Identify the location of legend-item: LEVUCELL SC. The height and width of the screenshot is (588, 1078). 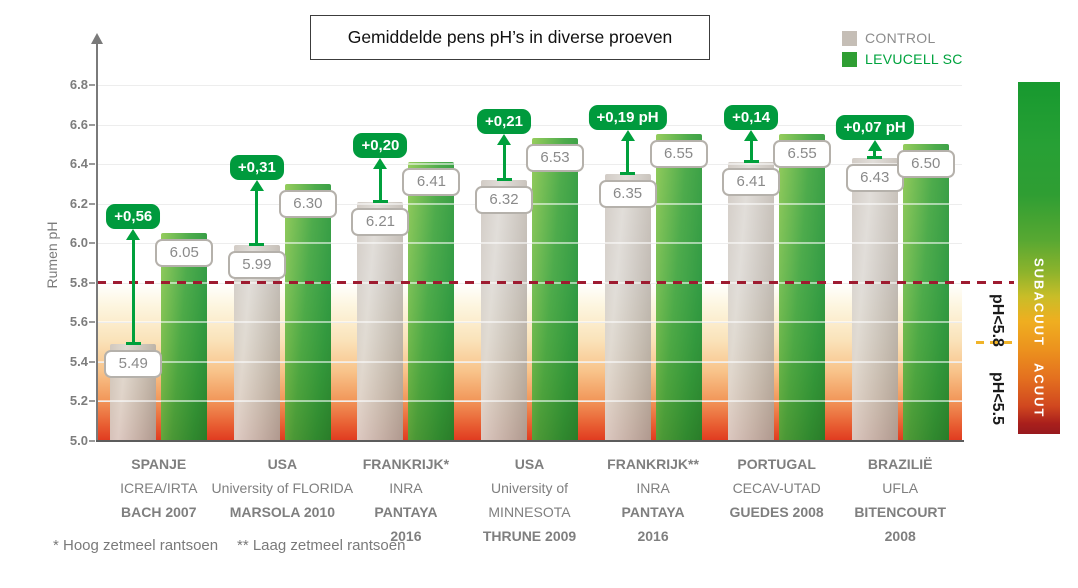
(902, 59).